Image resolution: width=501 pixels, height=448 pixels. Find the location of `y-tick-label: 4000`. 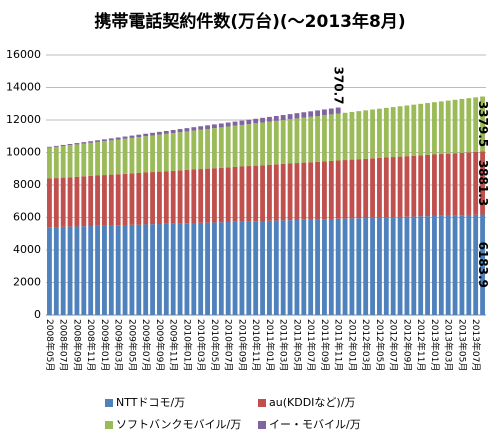

y-tick-label: 4000 is located at coordinates (27, 249).